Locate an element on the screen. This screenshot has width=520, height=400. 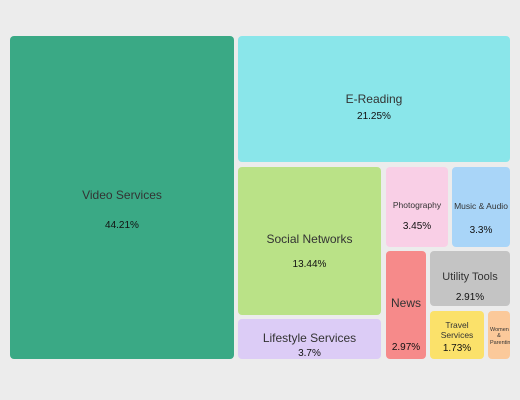
tile-value: 3.7% is located at coordinates (309, 353).